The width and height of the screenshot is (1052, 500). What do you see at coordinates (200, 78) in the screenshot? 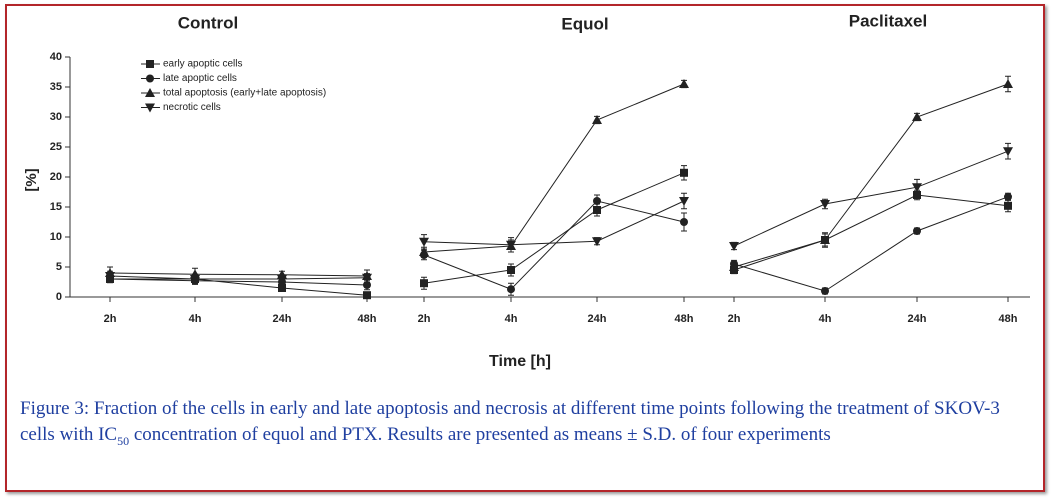
I see `legend-label: late apoptic cells` at bounding box center [200, 78].